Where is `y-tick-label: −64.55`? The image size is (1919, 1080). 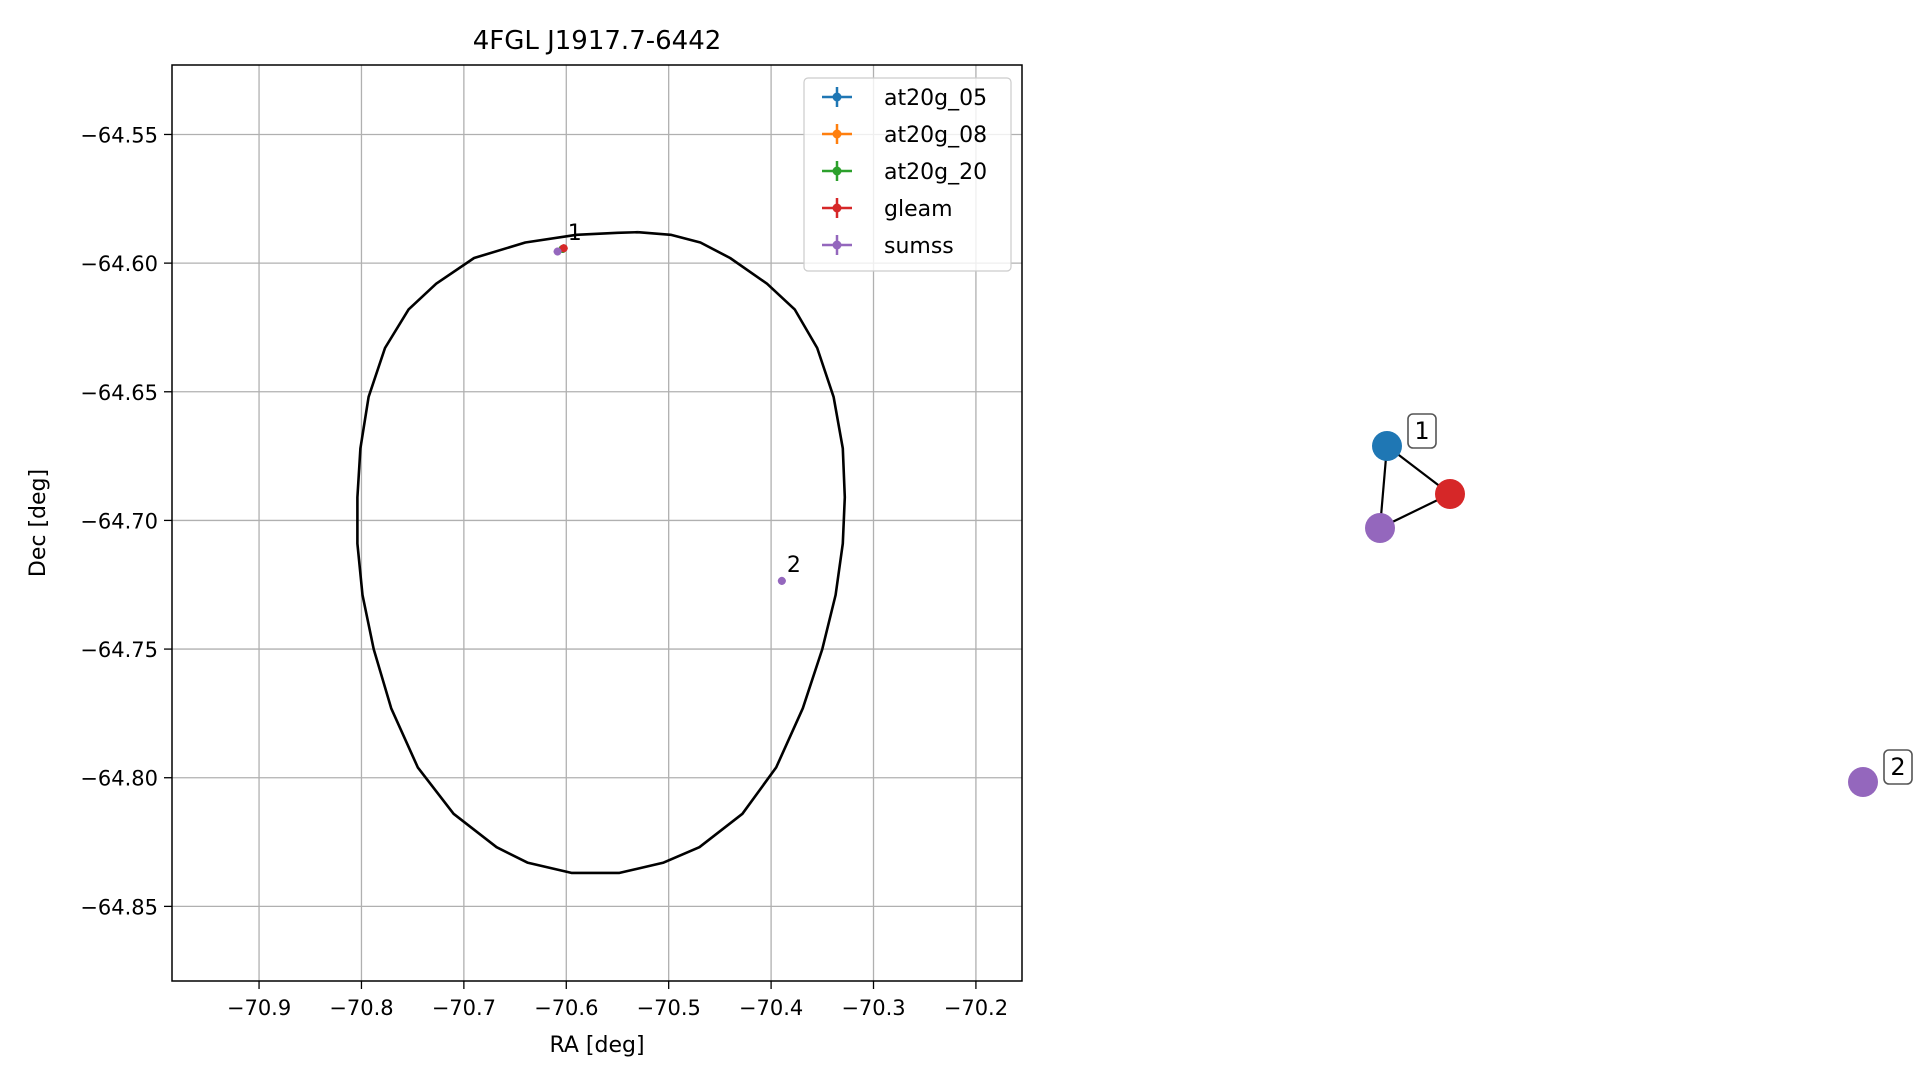 y-tick-label: −64.55 is located at coordinates (119, 135).